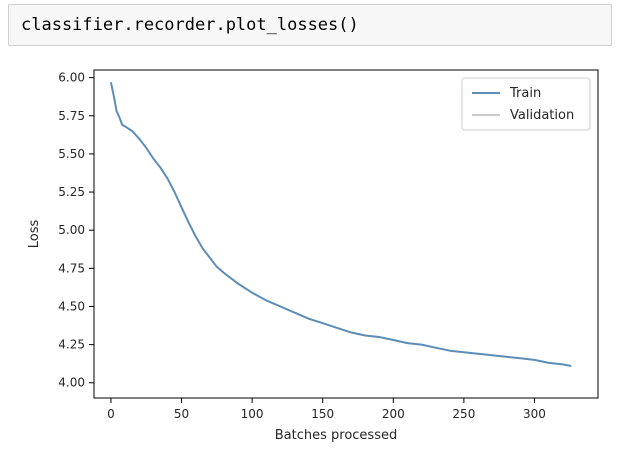  Describe the element at coordinates (542, 115) in the screenshot. I see `legend-label-validation: Validation` at that location.